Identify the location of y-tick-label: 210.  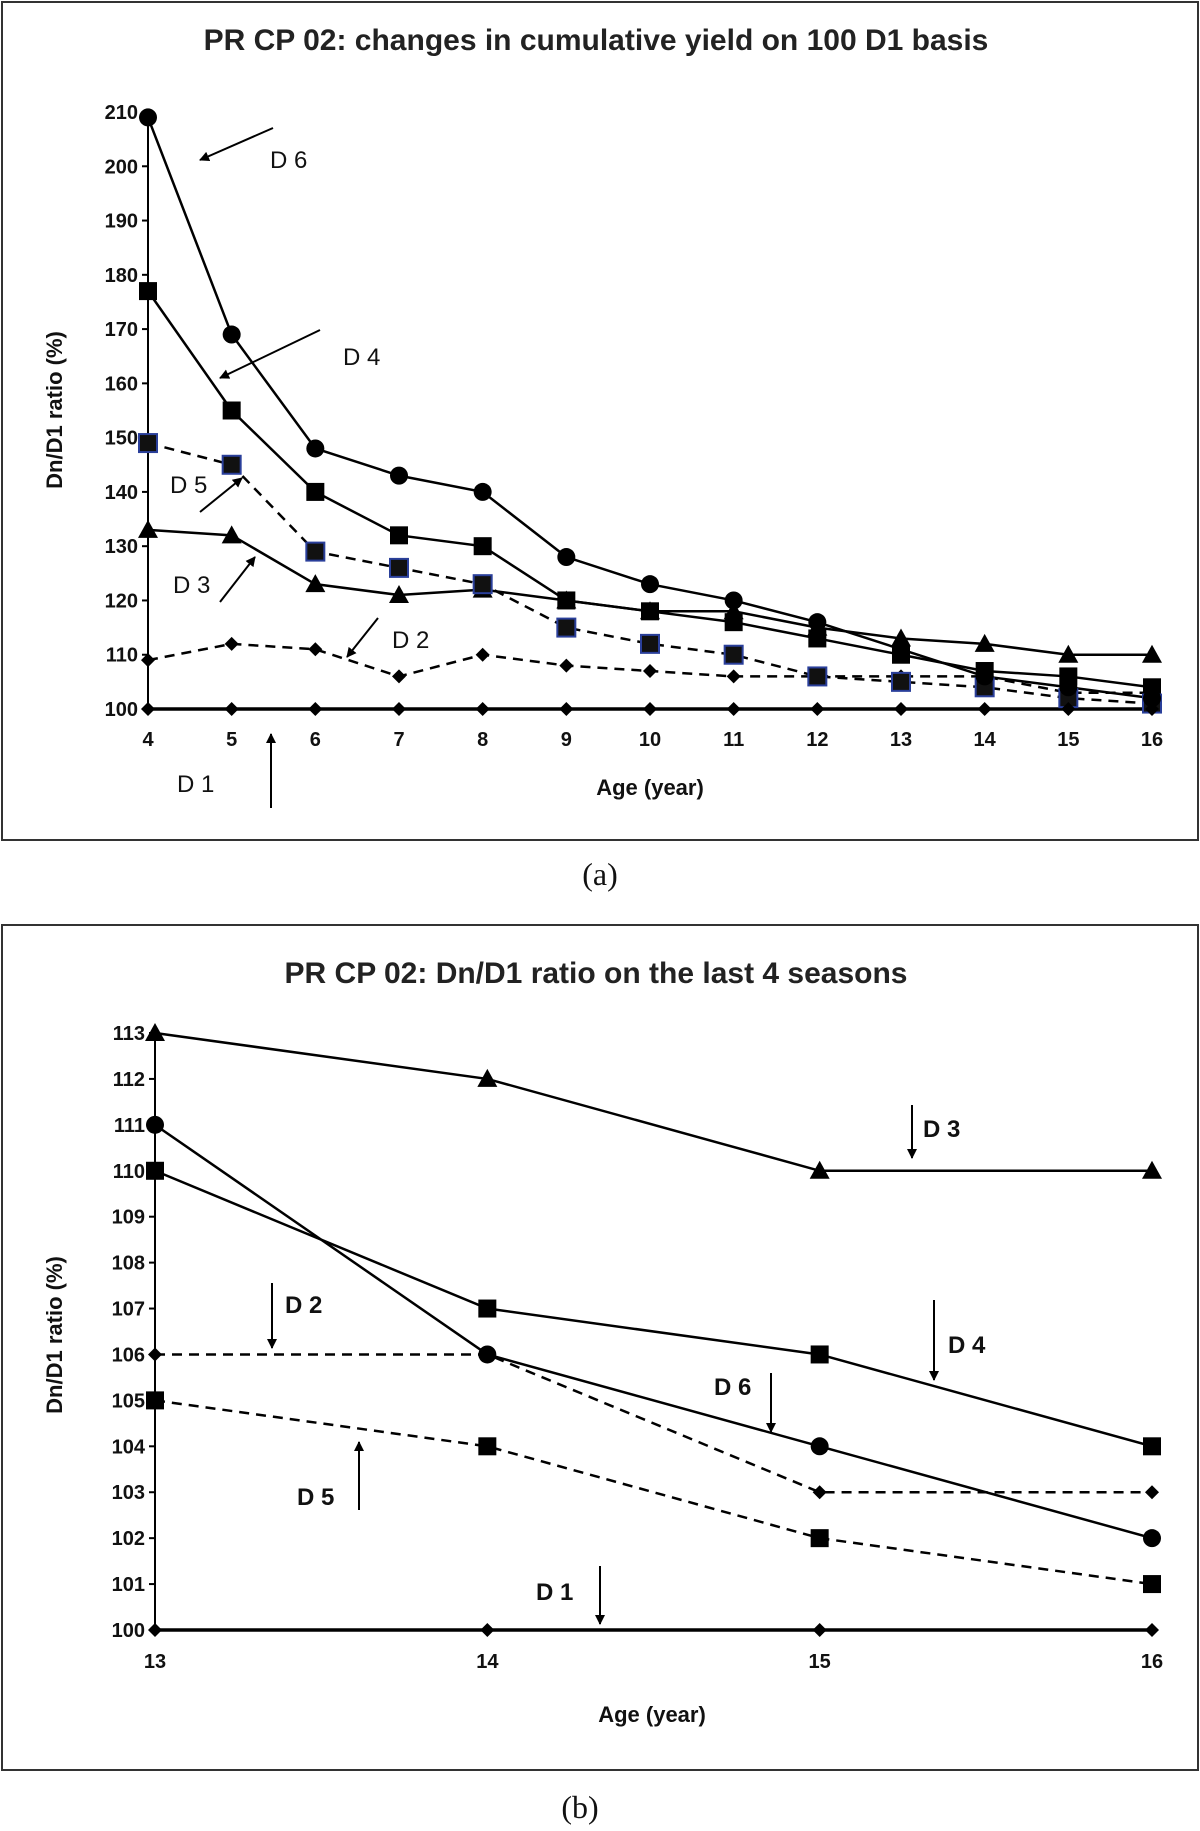
(121, 113).